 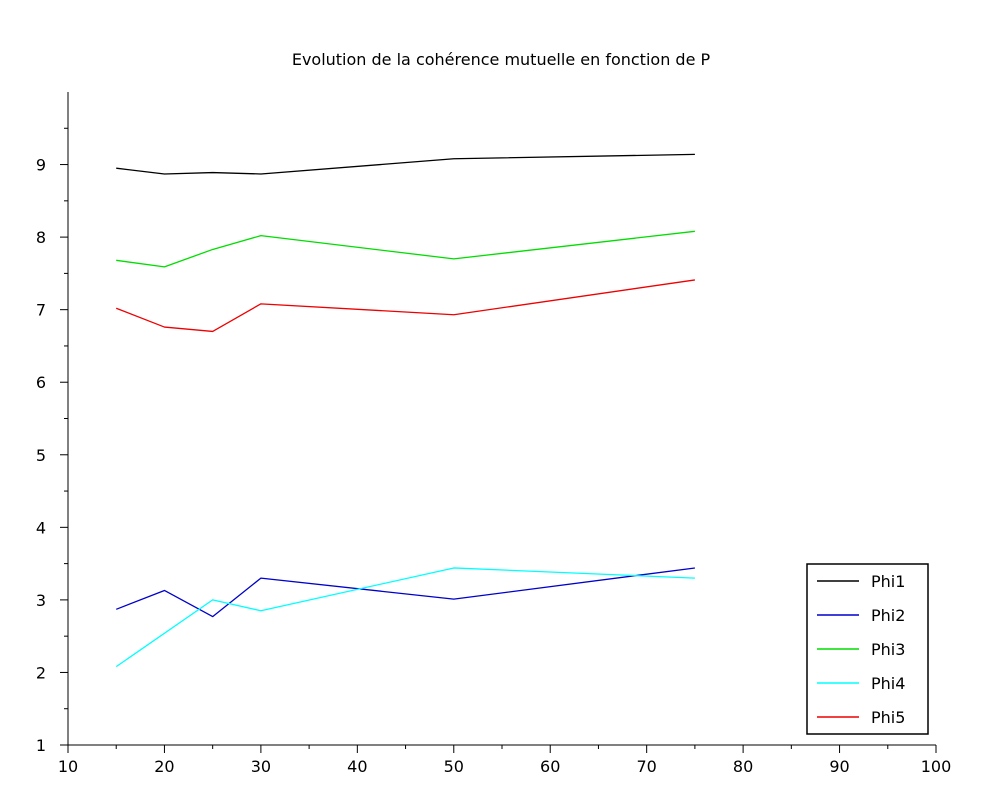 What do you see at coordinates (454, 766) in the screenshot?
I see `x-tick-label: 50` at bounding box center [454, 766].